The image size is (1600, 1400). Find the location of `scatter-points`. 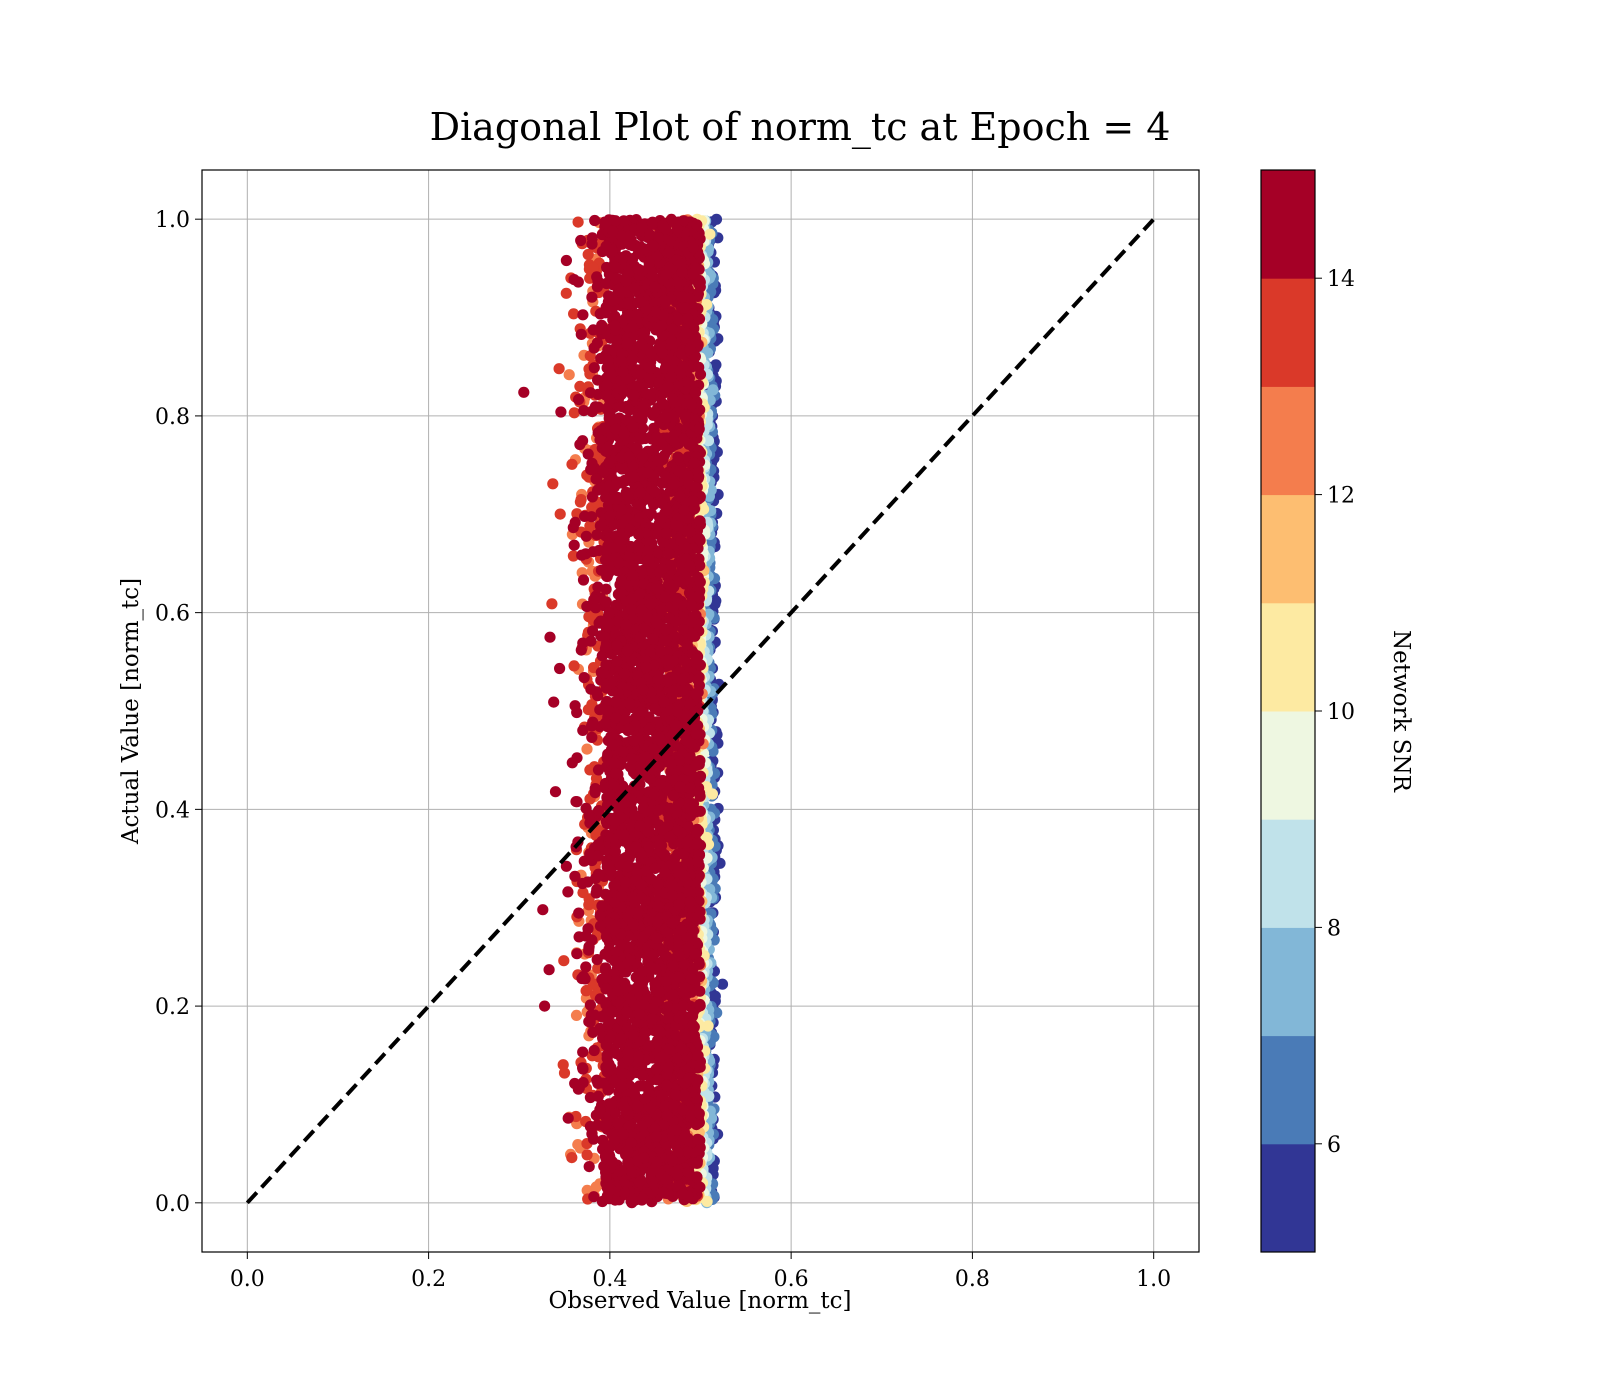

scatter-points is located at coordinates (623, 711).